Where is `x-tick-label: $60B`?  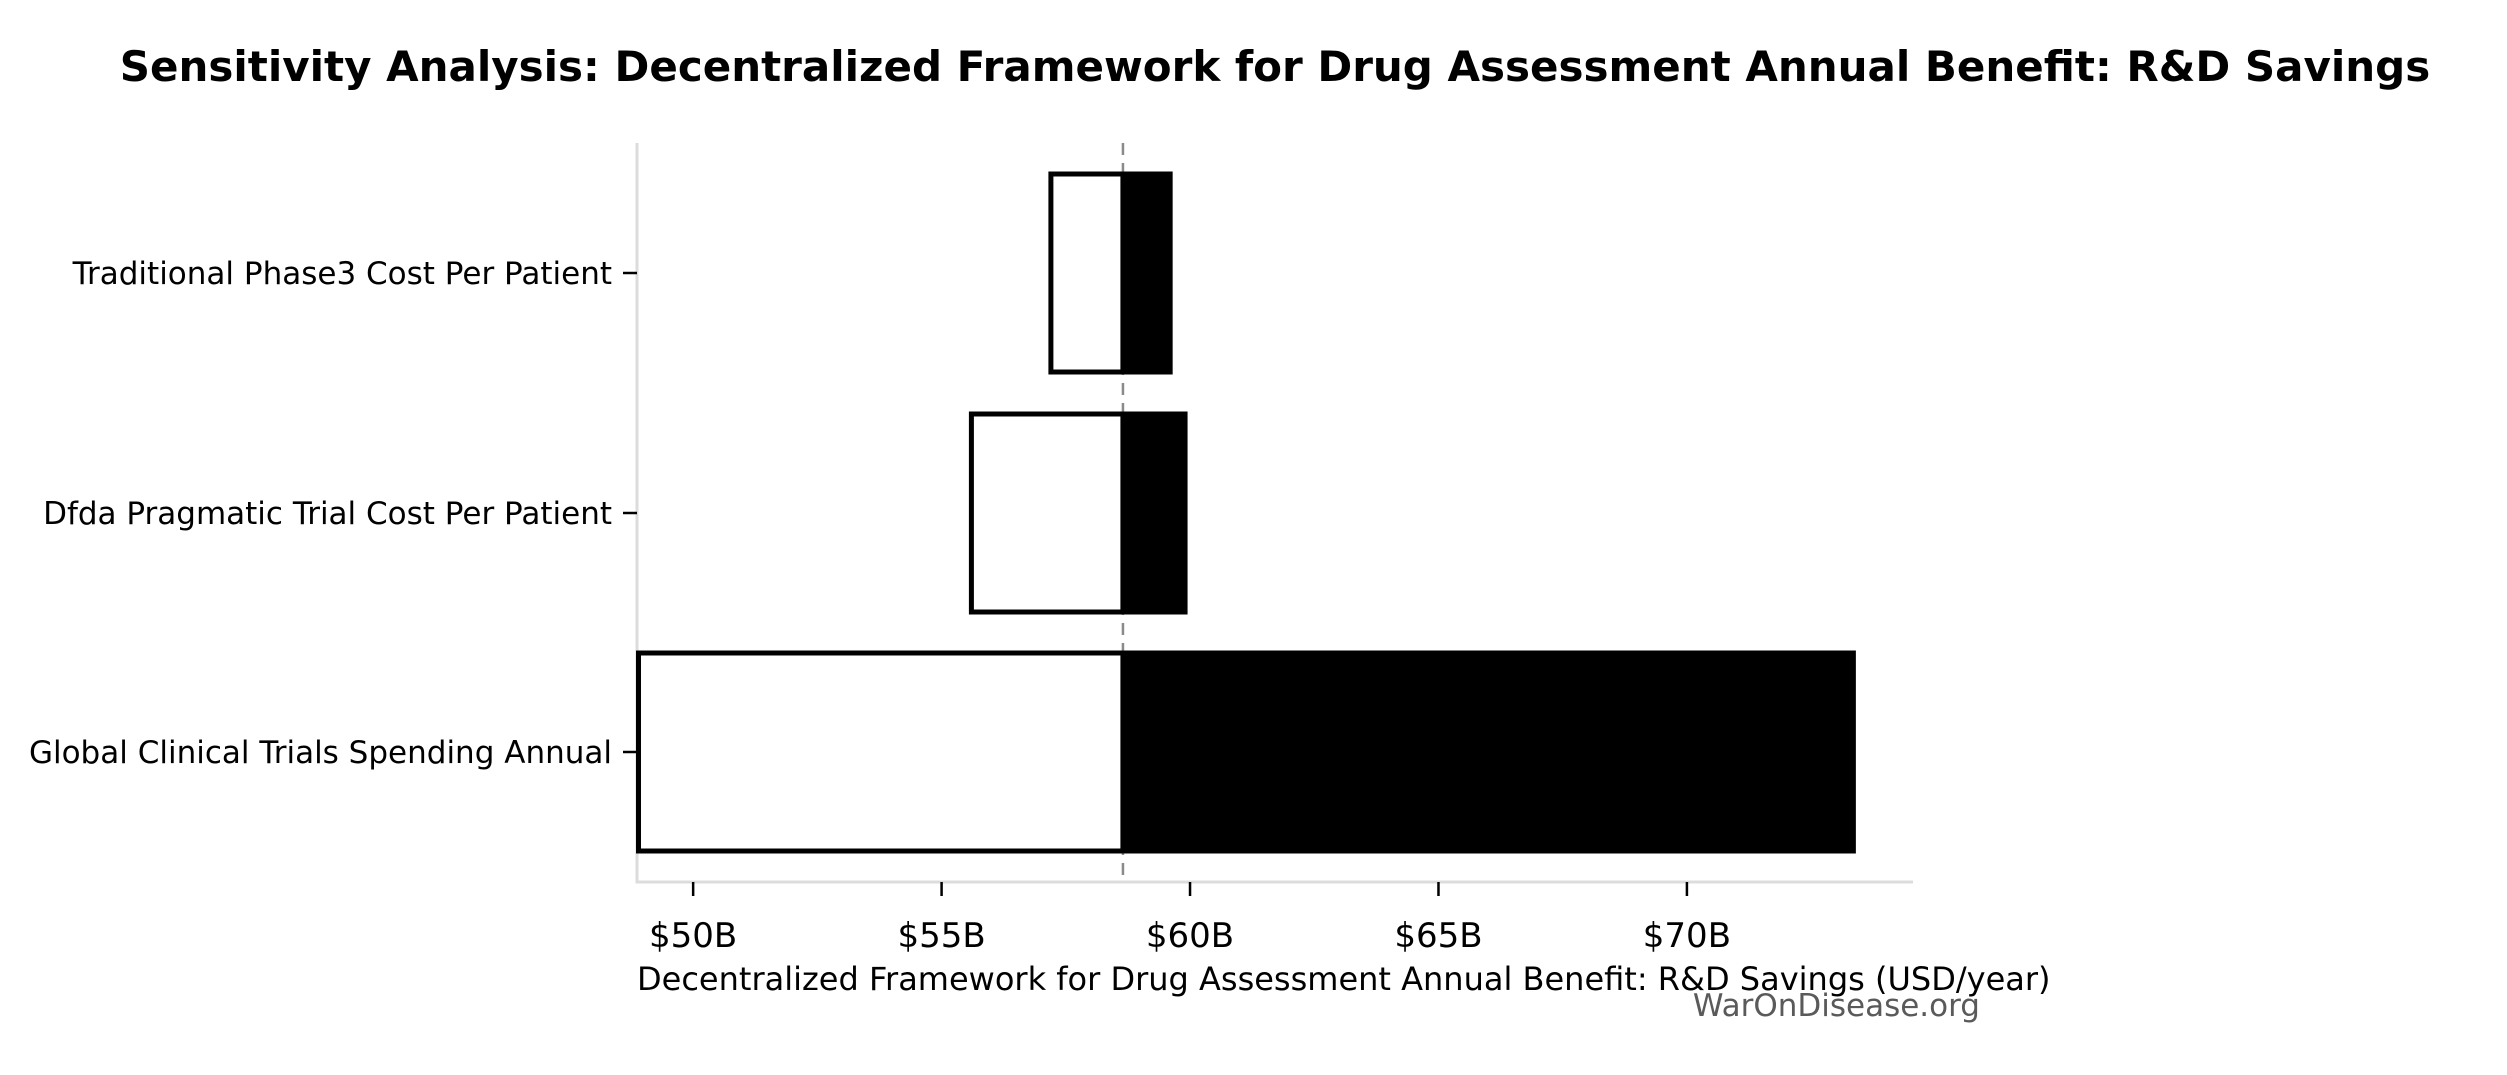
x-tick-label: $60B is located at coordinates (1190, 936).